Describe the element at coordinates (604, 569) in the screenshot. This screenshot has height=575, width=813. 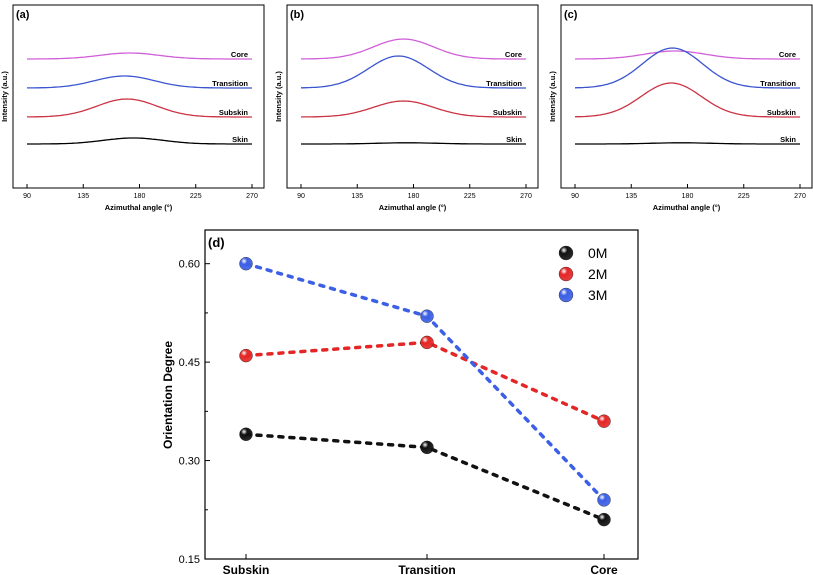
I see `x-category-core: Core` at that location.